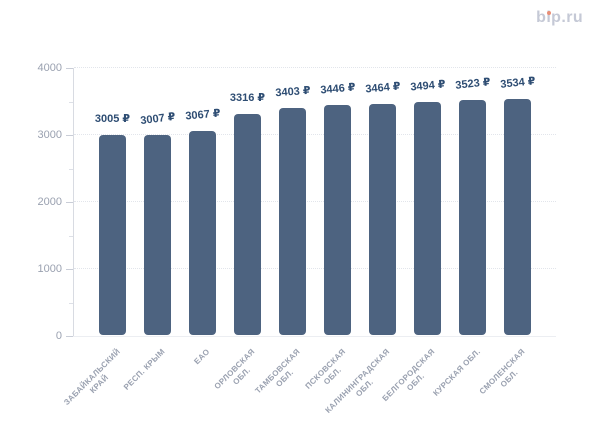 Image resolution: width=600 pixels, height=427 pixels. Describe the element at coordinates (559, 18) in the screenshot. I see `bip-ru-logo: bip.ru` at that location.